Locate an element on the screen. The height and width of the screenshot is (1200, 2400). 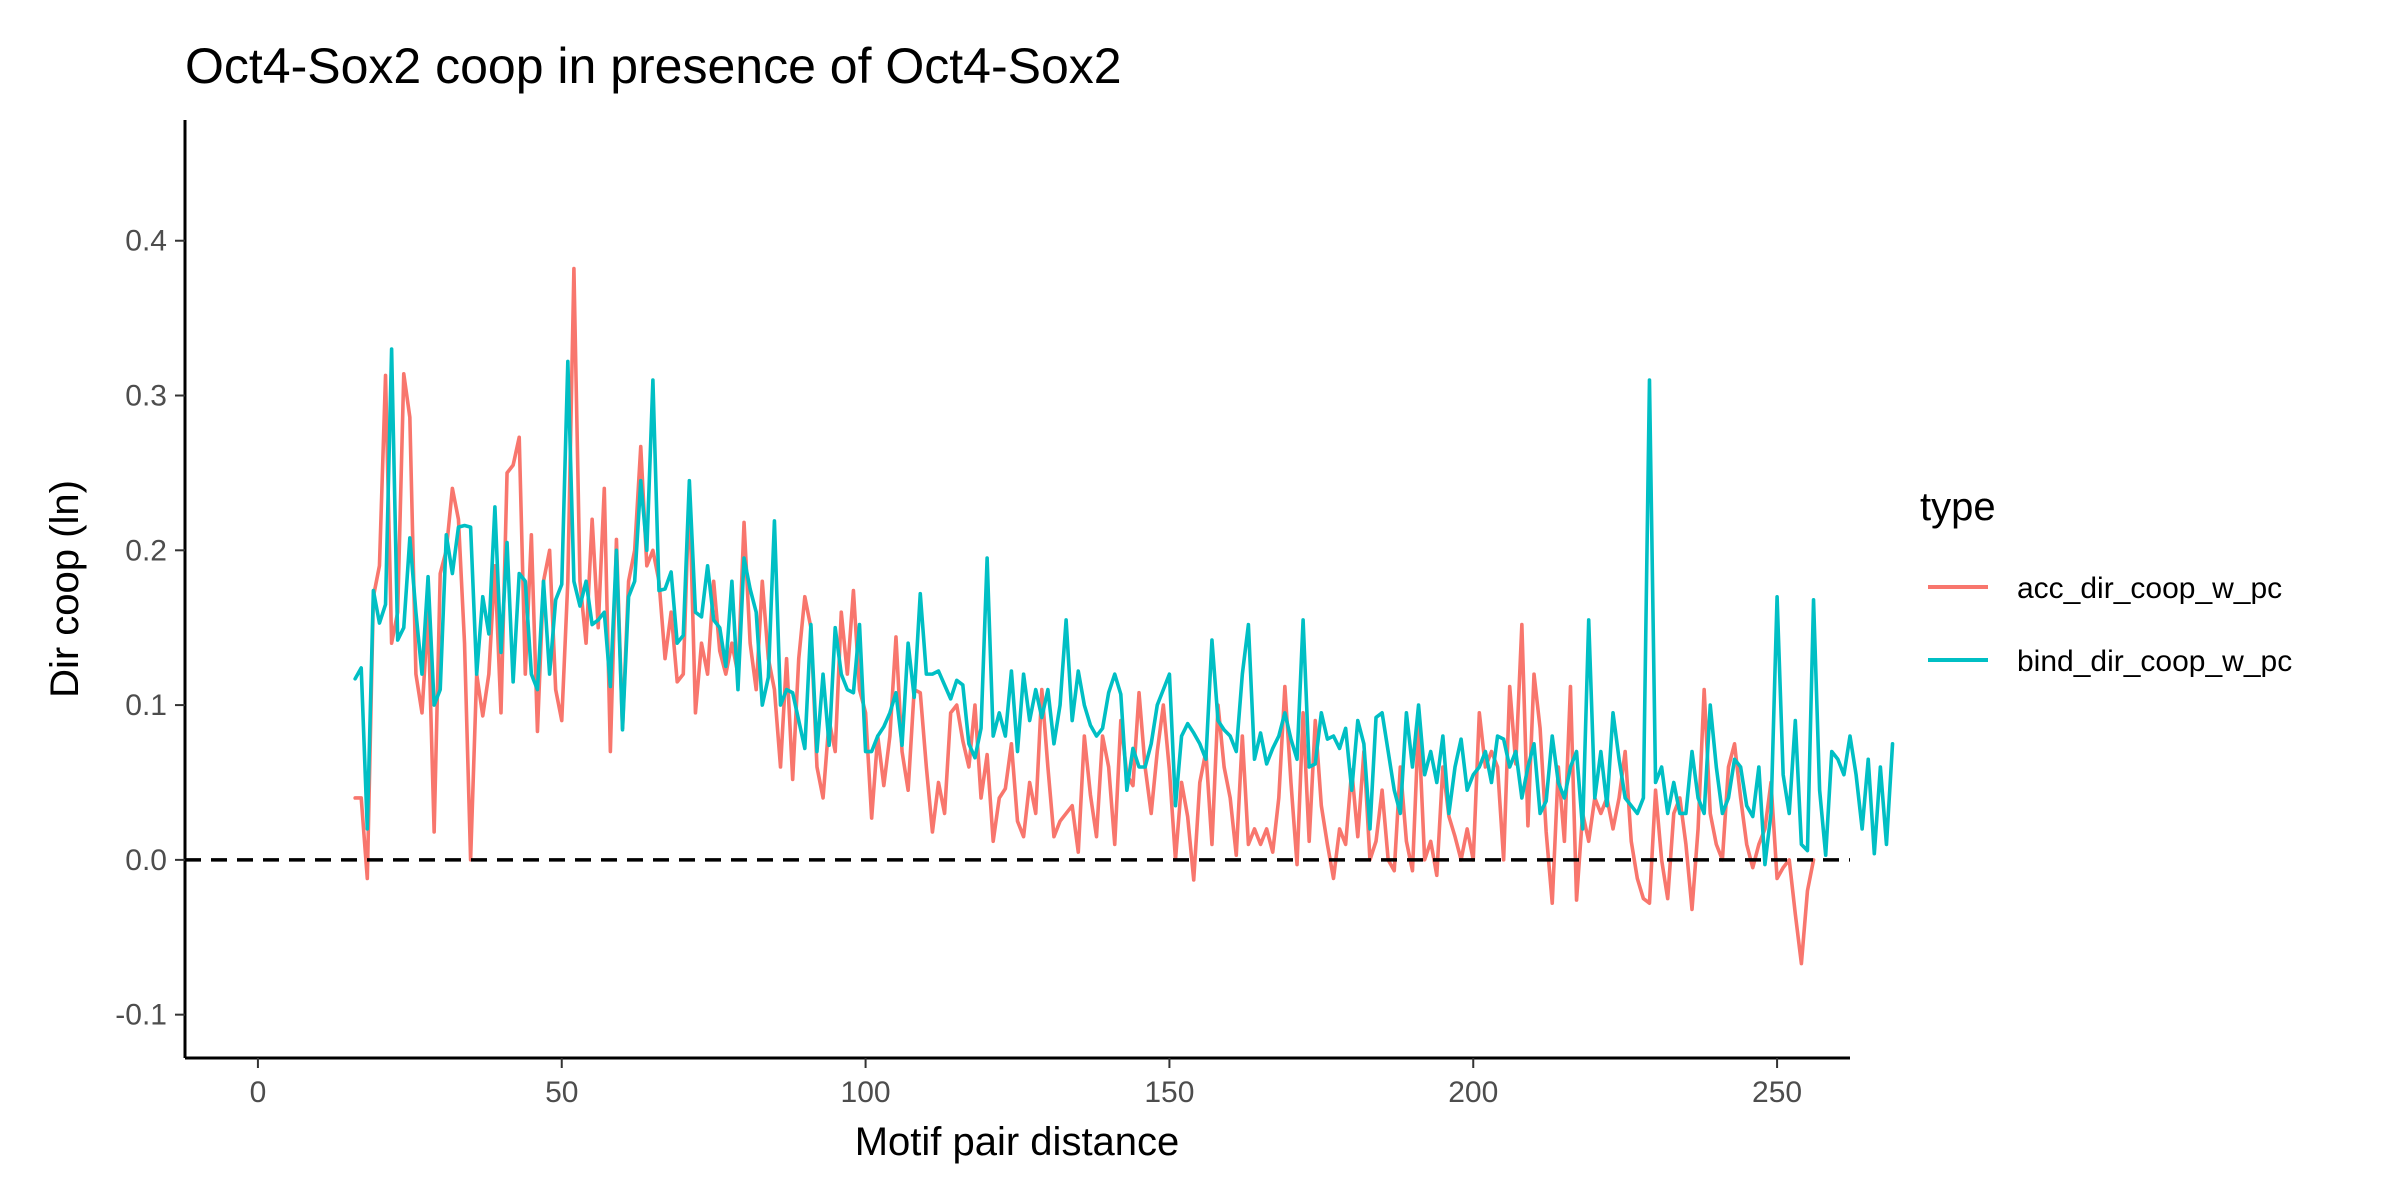
y-tick-label: 0.1 is located at coordinates (146, 705).